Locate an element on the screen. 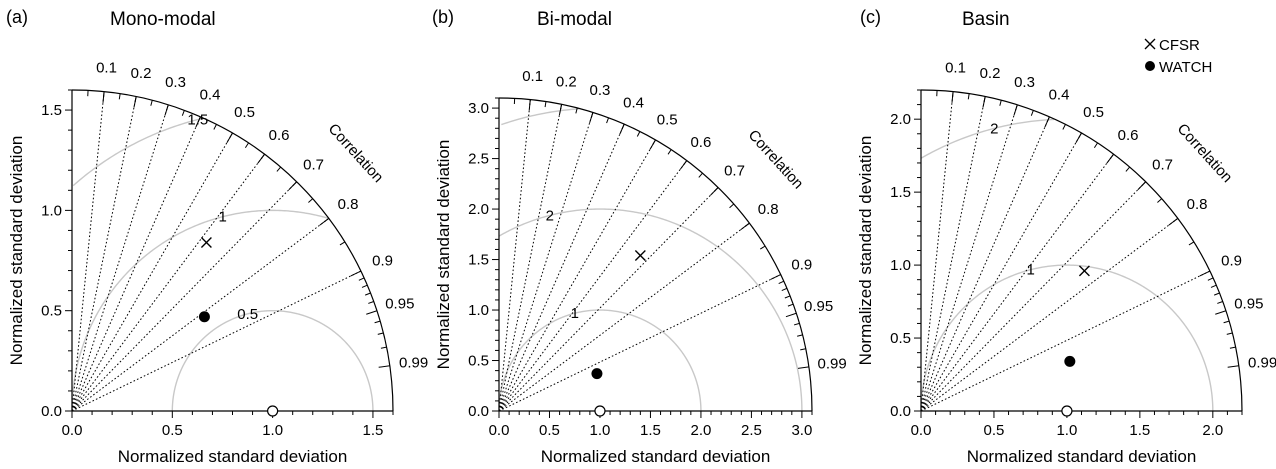 This screenshot has width=1276, height=469. y-tick-label: 3.0 is located at coordinates (478, 108).